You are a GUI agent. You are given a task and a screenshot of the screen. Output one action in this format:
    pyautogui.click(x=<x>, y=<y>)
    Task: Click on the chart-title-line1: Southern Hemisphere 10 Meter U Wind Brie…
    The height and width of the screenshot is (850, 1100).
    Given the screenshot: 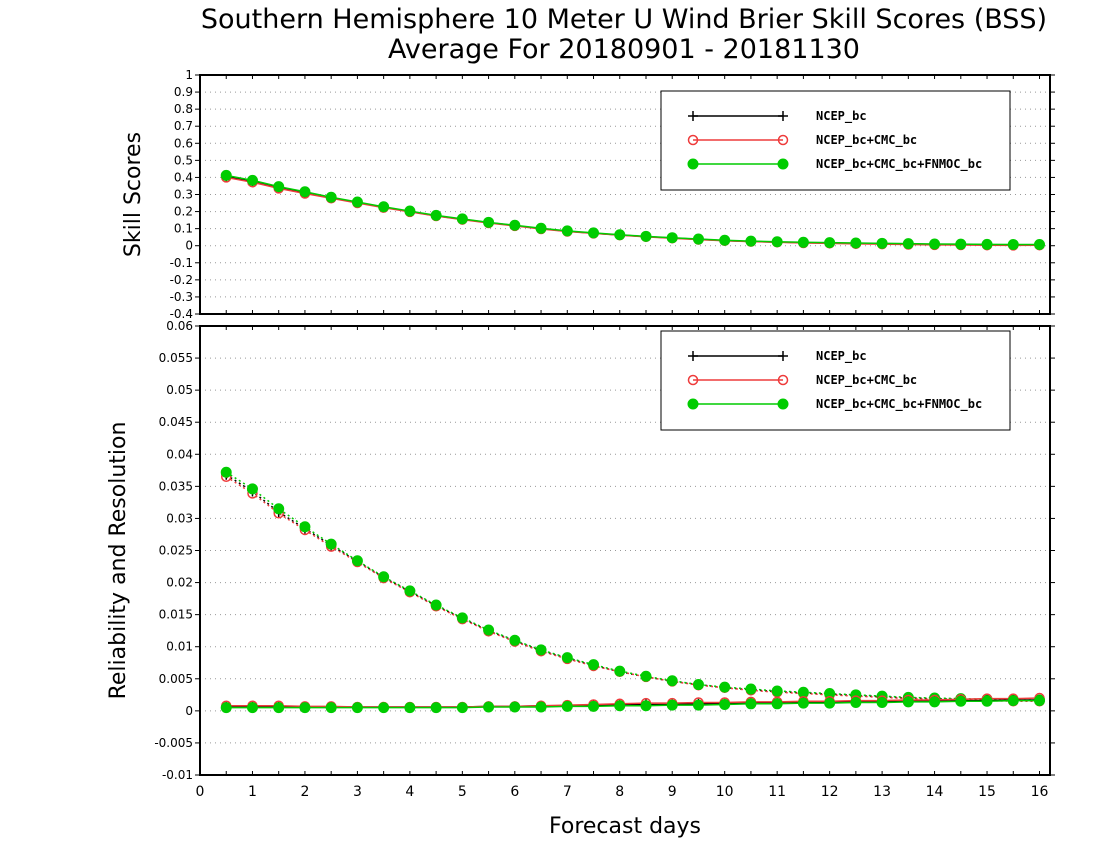 What is the action you would take?
    pyautogui.click(x=624, y=19)
    